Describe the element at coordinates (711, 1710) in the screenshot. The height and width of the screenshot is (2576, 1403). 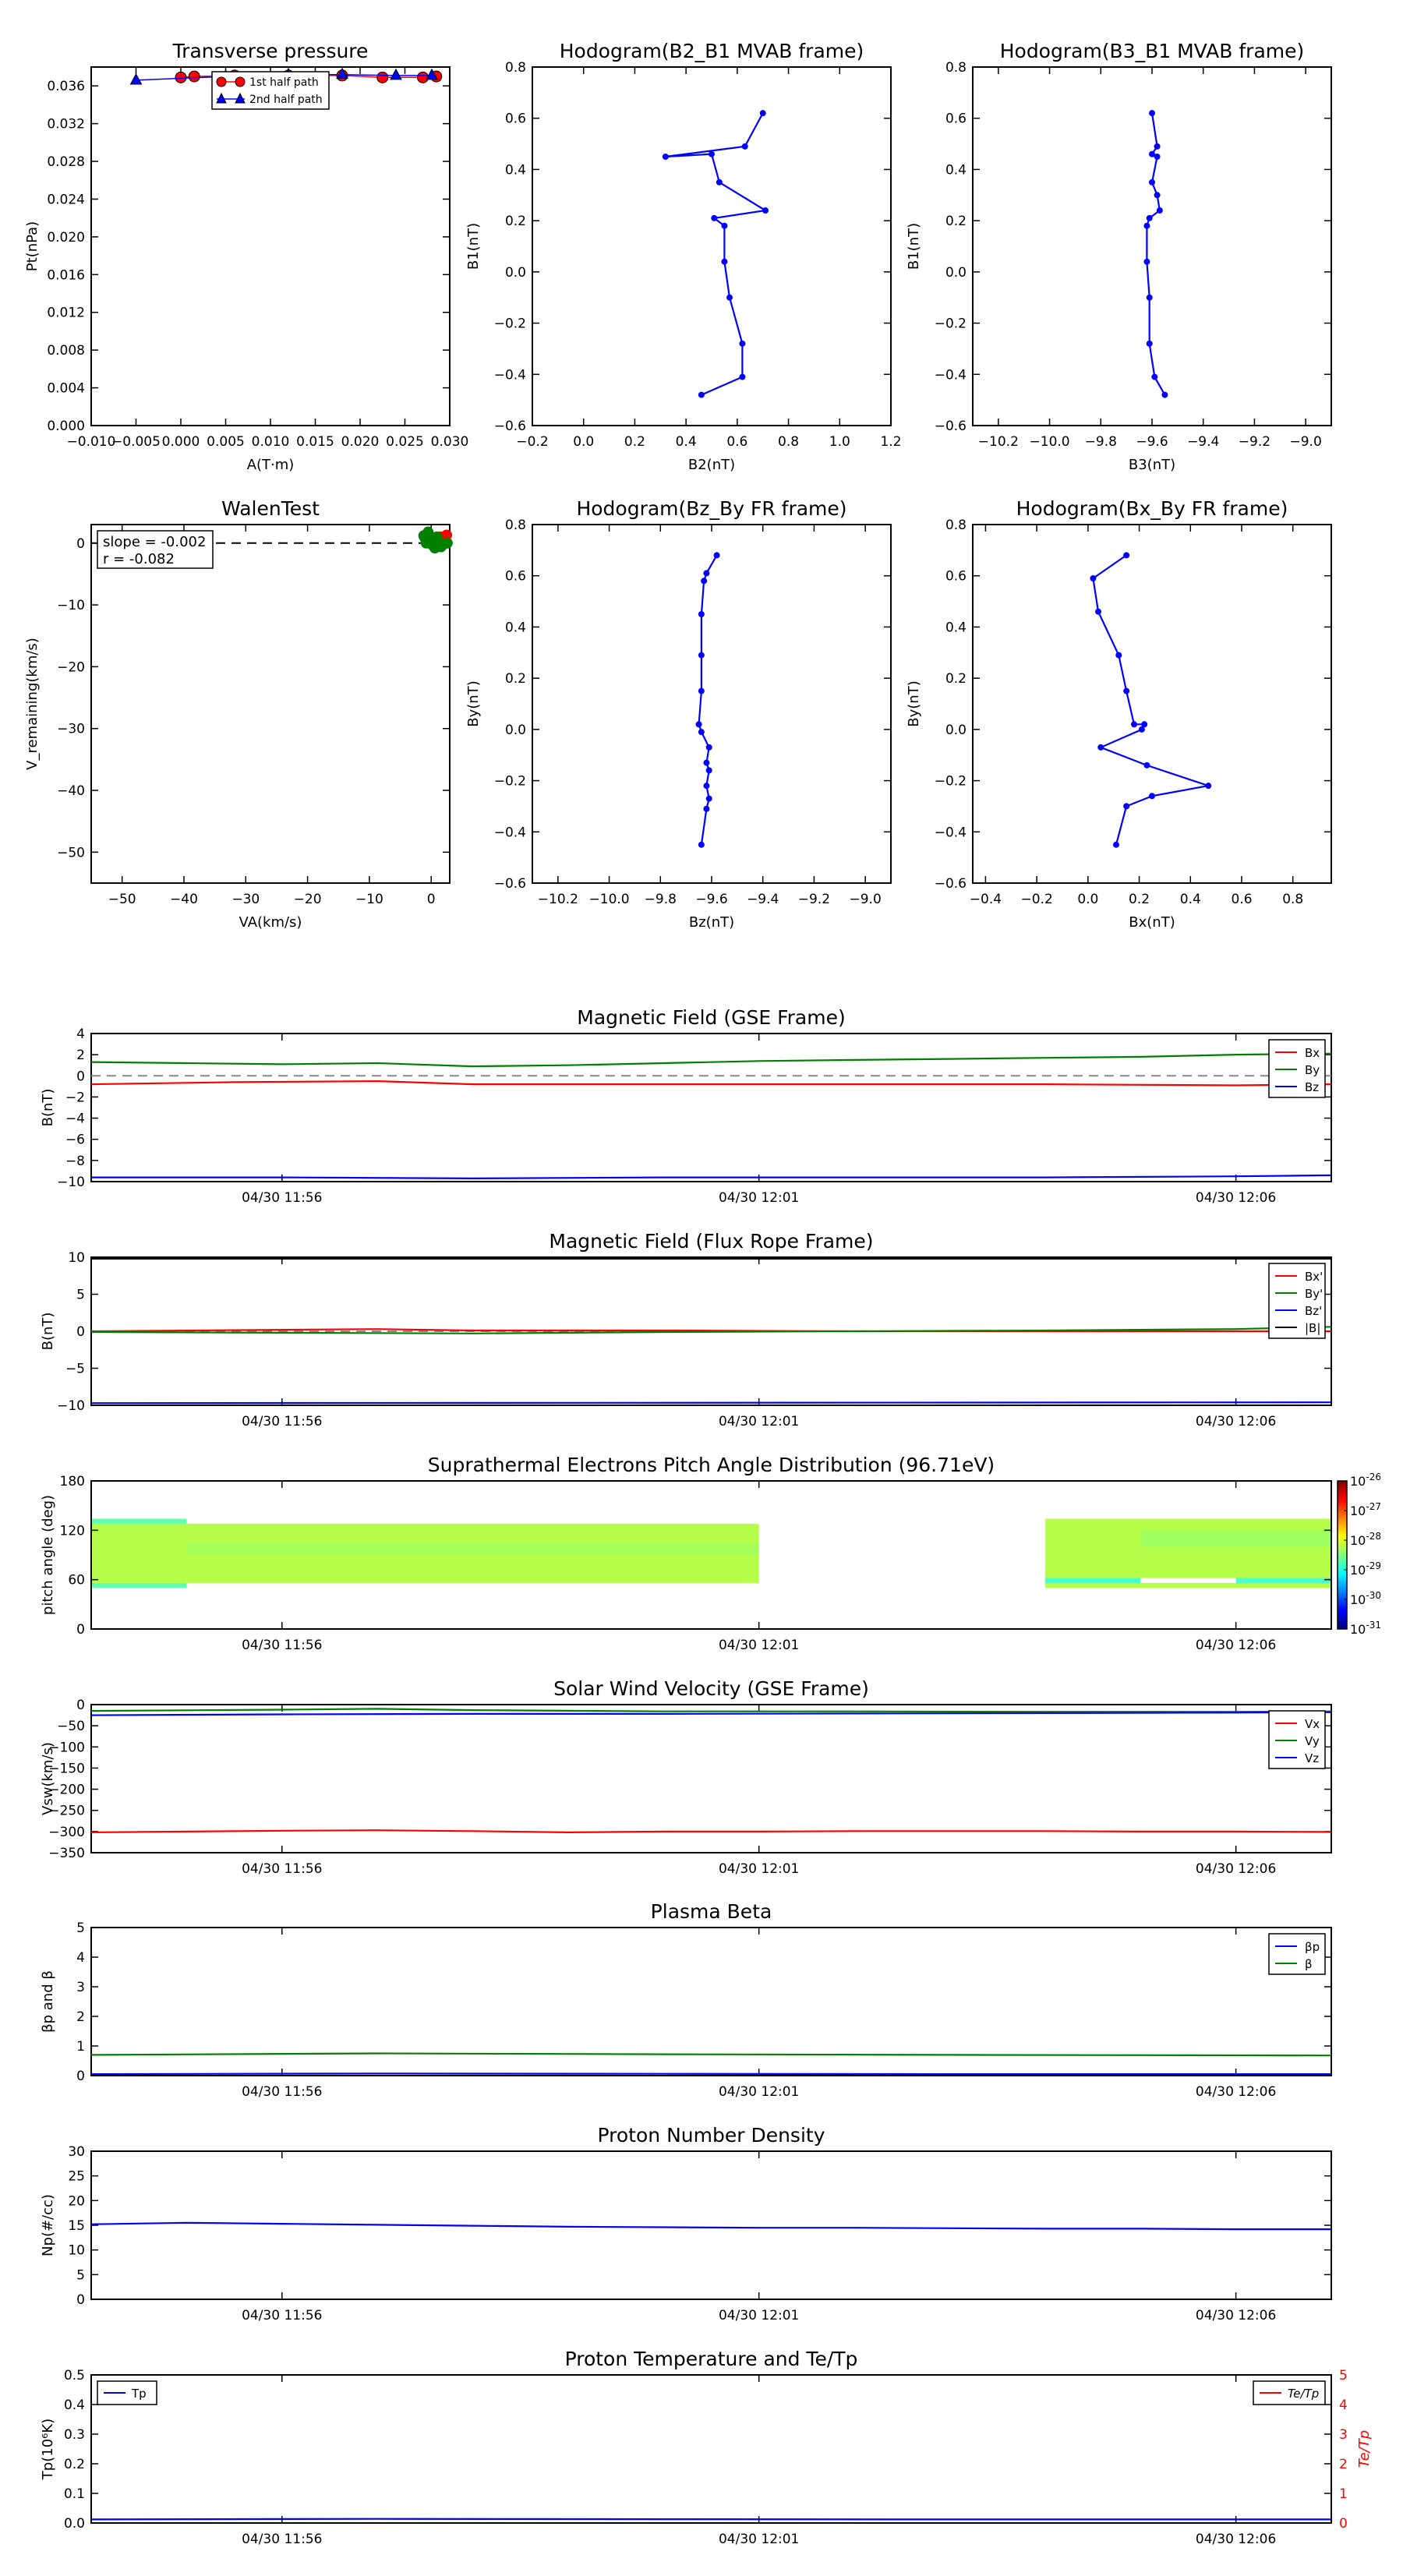
I see `series-line-Vy` at that location.